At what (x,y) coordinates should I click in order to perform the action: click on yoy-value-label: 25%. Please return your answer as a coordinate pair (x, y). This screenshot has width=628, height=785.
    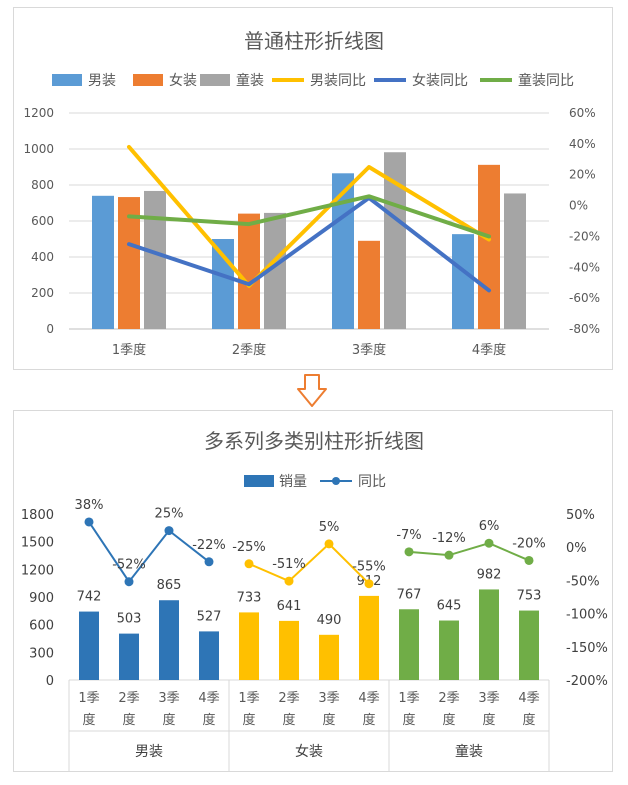
    Looking at the image, I should click on (169, 514).